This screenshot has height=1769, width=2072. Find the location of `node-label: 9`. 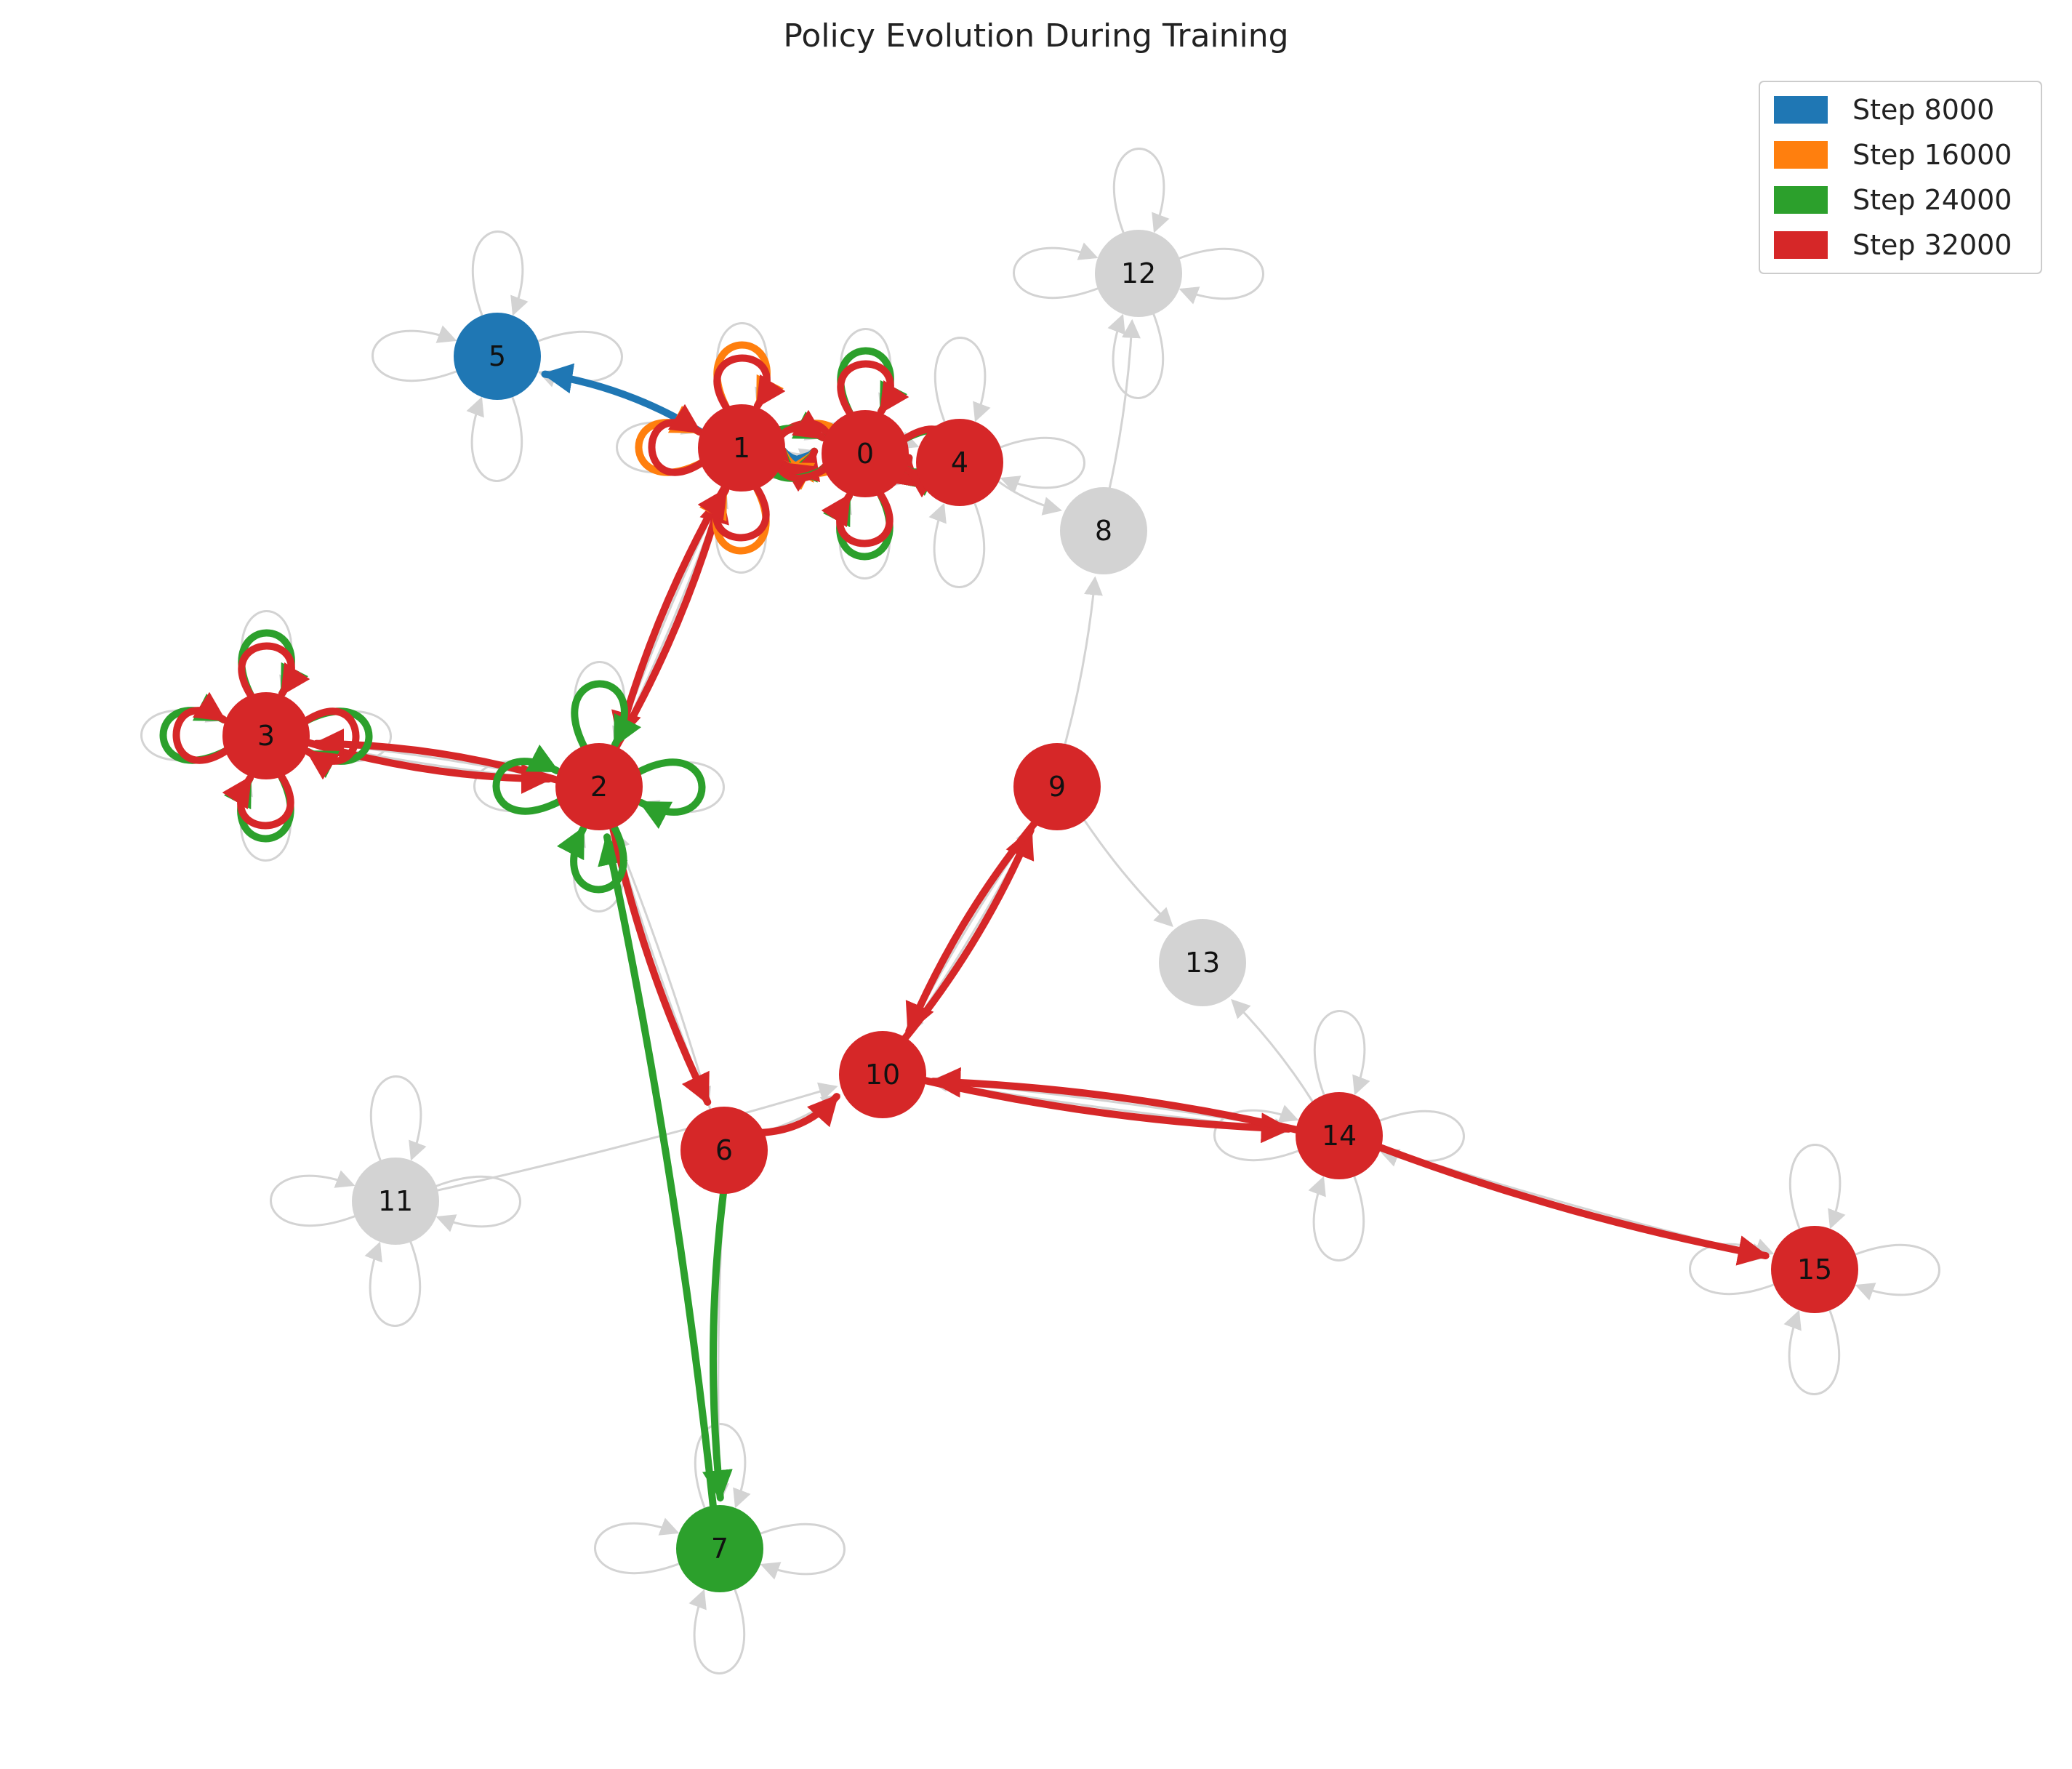

node-label: 9 is located at coordinates (1057, 787).